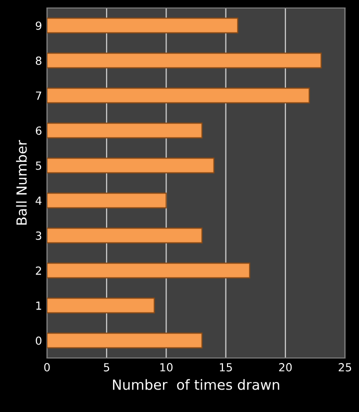 The height and width of the screenshot is (412, 359). Describe the element at coordinates (196, 384) in the screenshot. I see `x-axis-title: Number of times drawn` at that location.